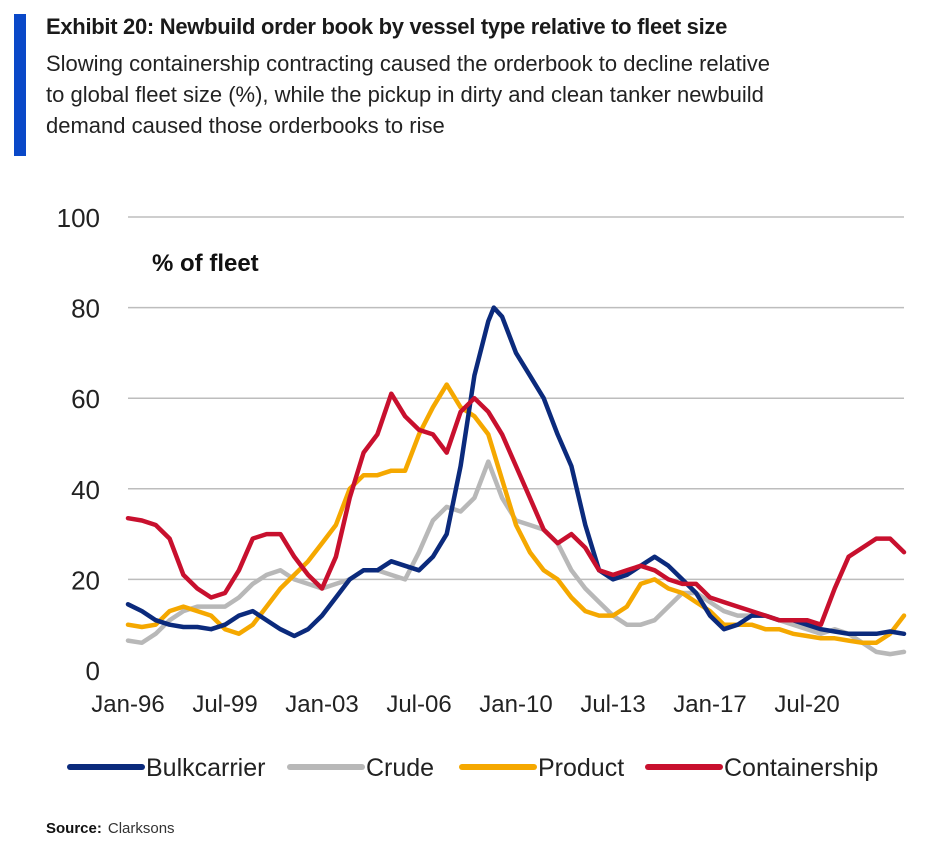  I want to click on legend-label-bulkcarrier: Bulkcarrier, so click(205, 768).